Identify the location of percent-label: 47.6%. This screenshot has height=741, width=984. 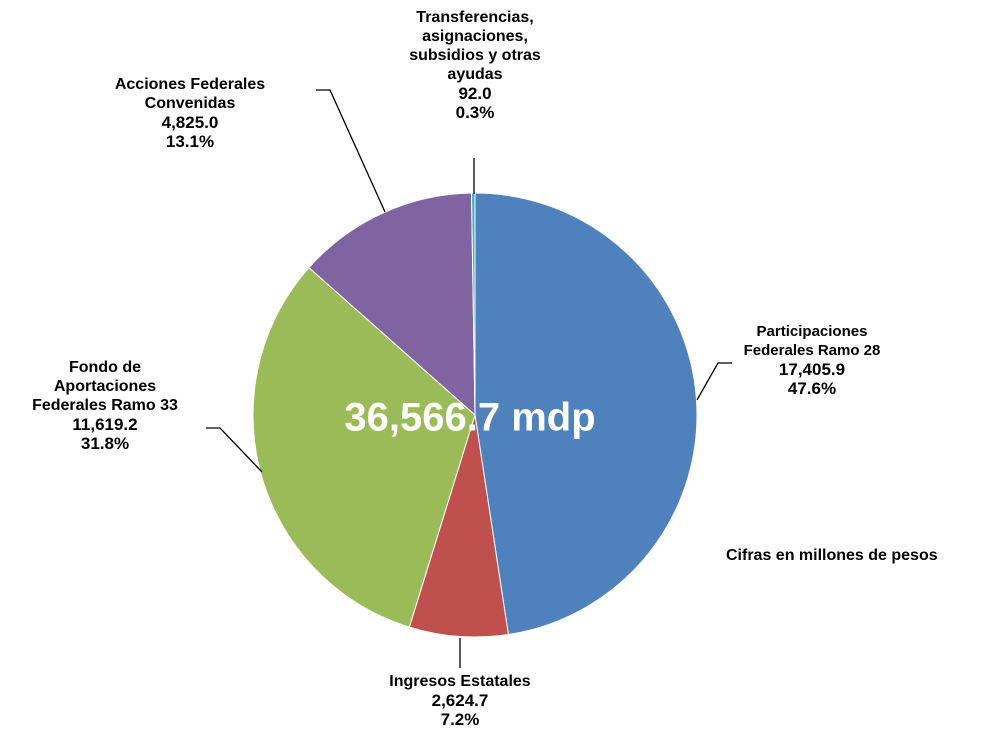
(812, 388).